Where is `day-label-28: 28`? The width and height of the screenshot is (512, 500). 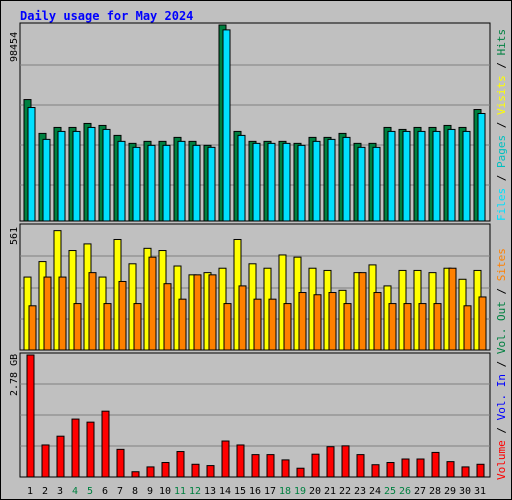
day-label-28: 28 is located at coordinates (435, 491).